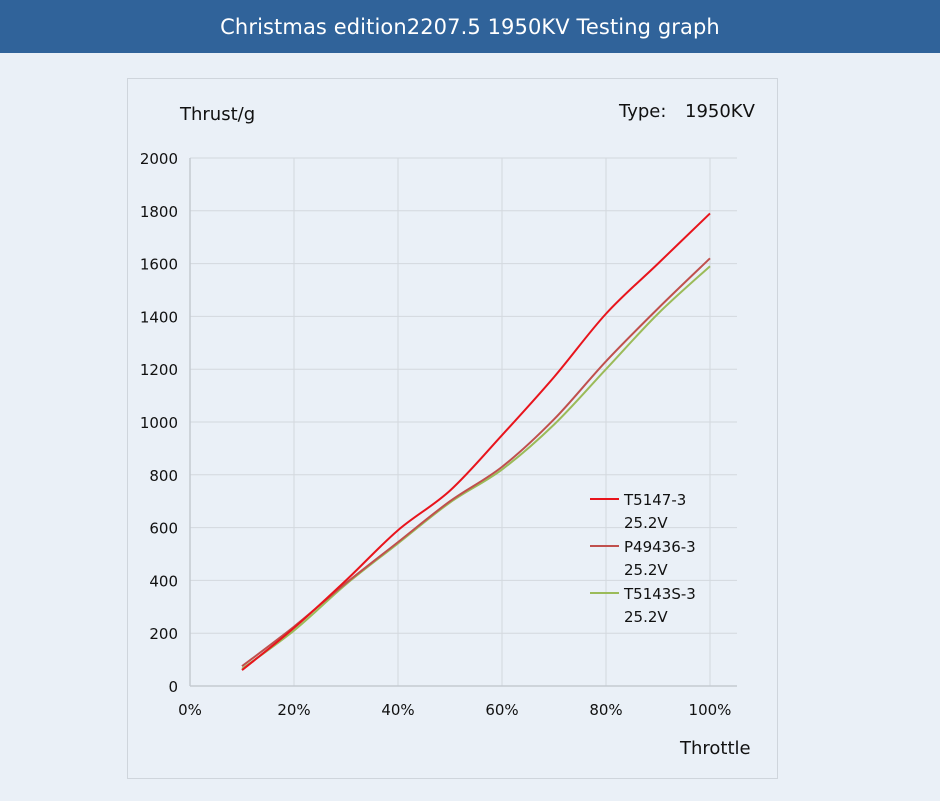  Describe the element at coordinates (190, 710) in the screenshot. I see `x-tick-label: 0%` at that location.